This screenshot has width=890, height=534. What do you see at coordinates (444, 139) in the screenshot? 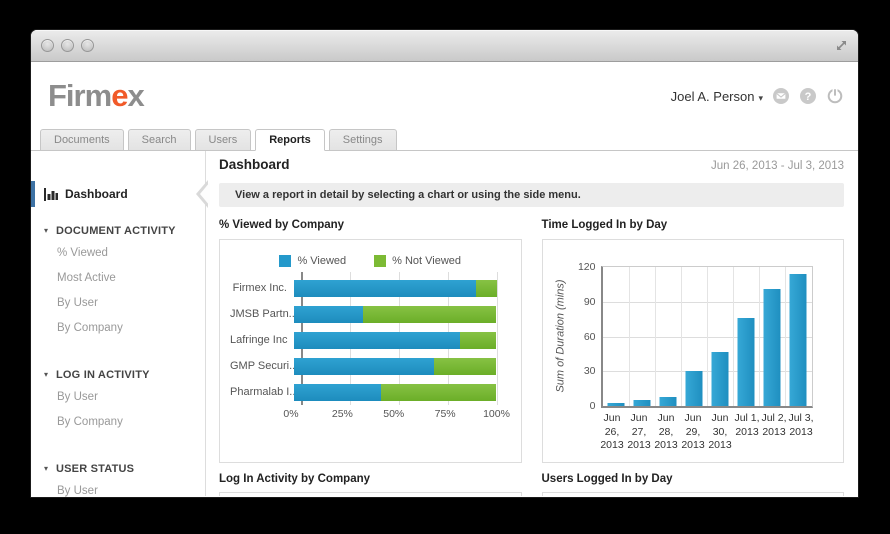
I see `tab-bar: Documents Search Users Reports Settings` at bounding box center [444, 139].